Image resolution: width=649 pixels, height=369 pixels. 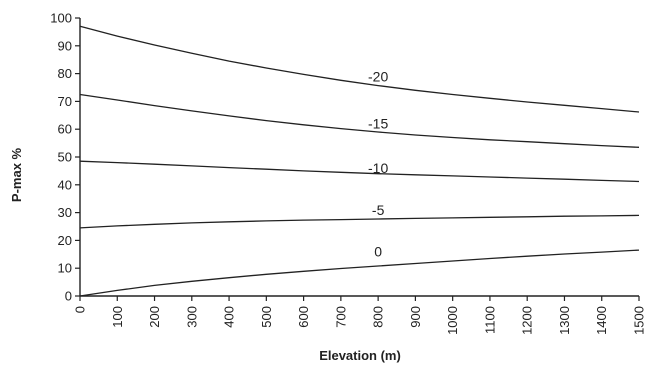 What do you see at coordinates (229, 317) in the screenshot?
I see `x-tick-label: 400` at bounding box center [229, 317].